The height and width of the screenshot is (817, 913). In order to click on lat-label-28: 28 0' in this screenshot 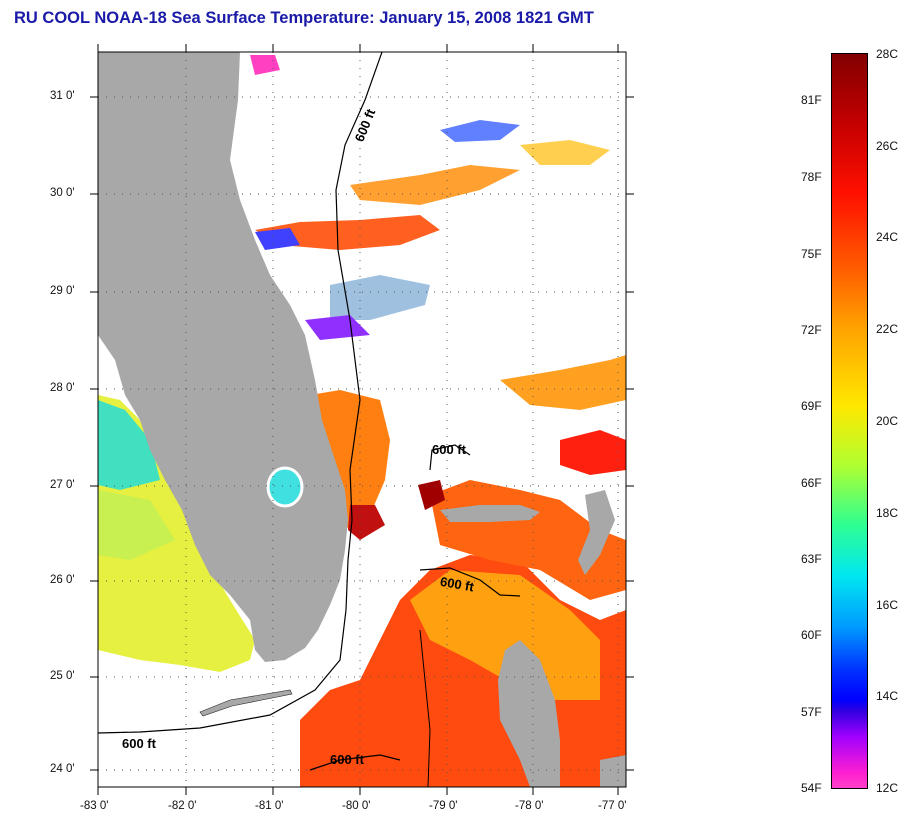, I will do `click(62, 388)`.